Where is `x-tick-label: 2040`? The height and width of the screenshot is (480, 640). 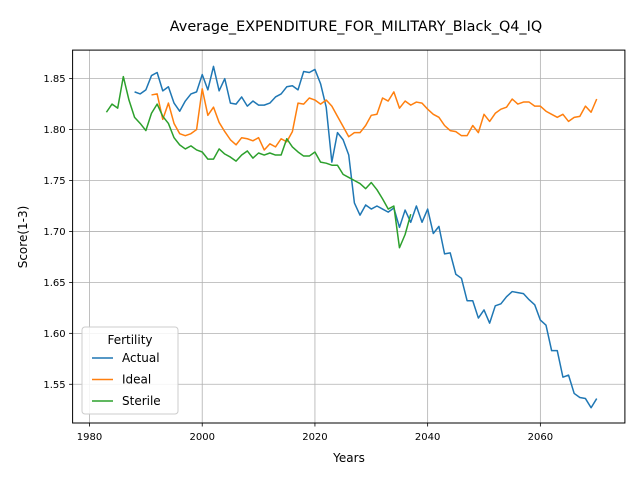 x-tick-label: 2040 is located at coordinates (427, 437).